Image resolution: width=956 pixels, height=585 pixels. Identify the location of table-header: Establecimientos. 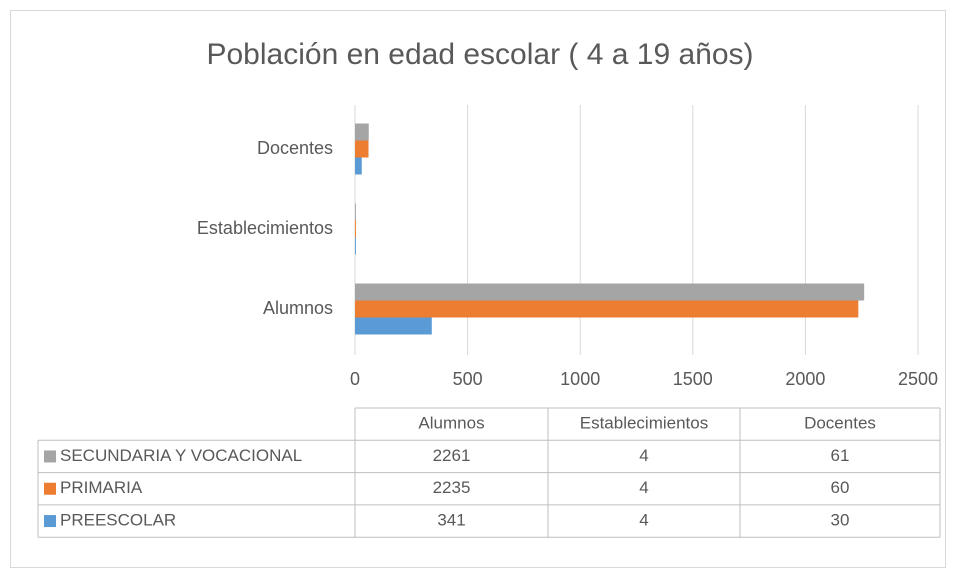
(644, 423).